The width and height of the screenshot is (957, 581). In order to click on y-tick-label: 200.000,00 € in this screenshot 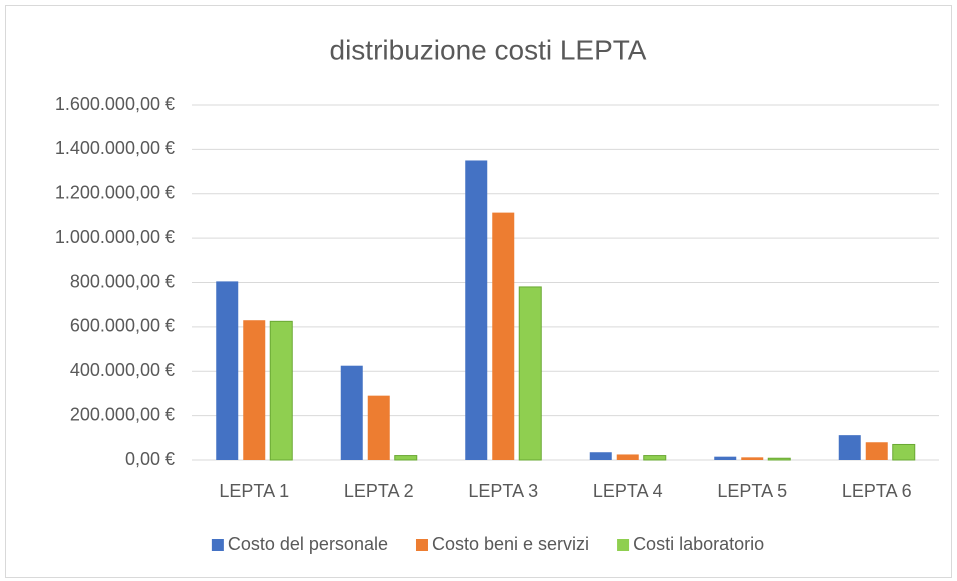, I will do `click(122, 414)`.